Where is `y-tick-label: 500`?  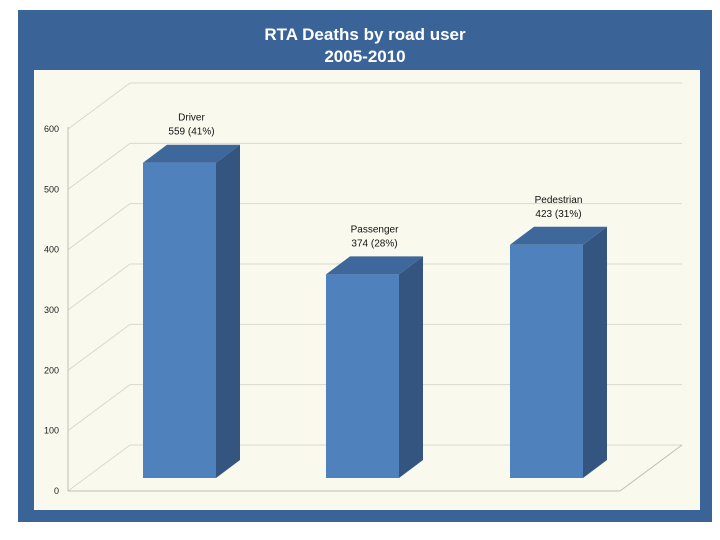 y-tick-label: 500 is located at coordinates (51, 189).